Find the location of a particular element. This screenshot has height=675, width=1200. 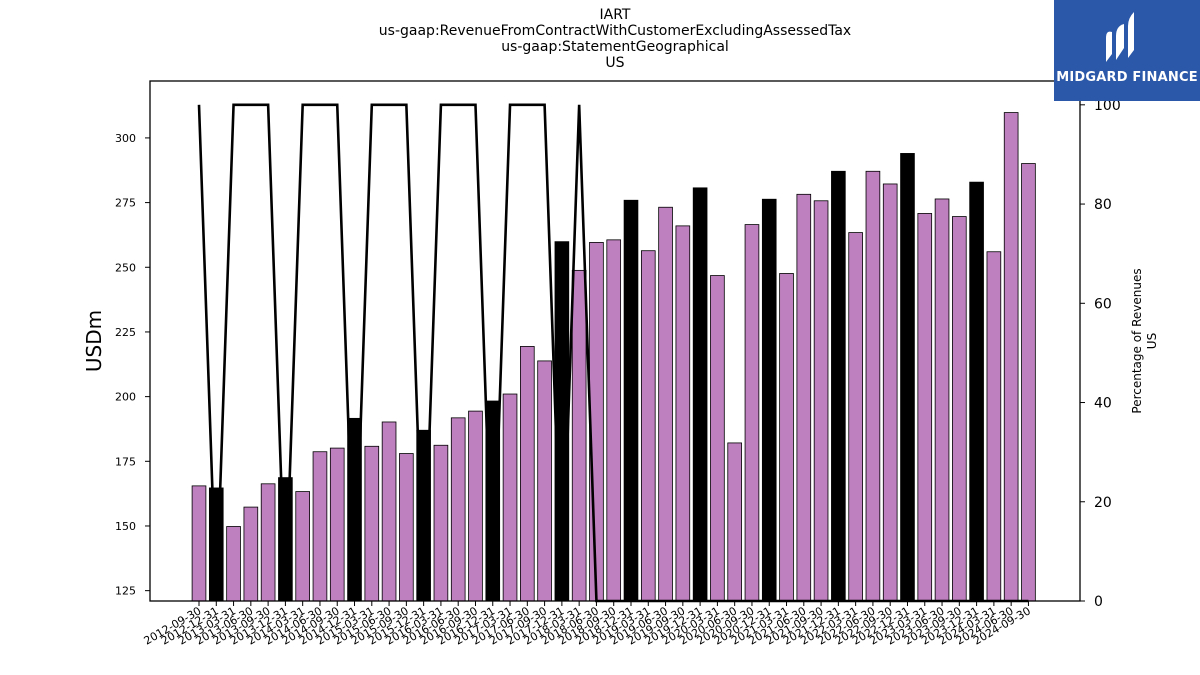

y2-tick-label: 20 is located at coordinates (1103, 503).